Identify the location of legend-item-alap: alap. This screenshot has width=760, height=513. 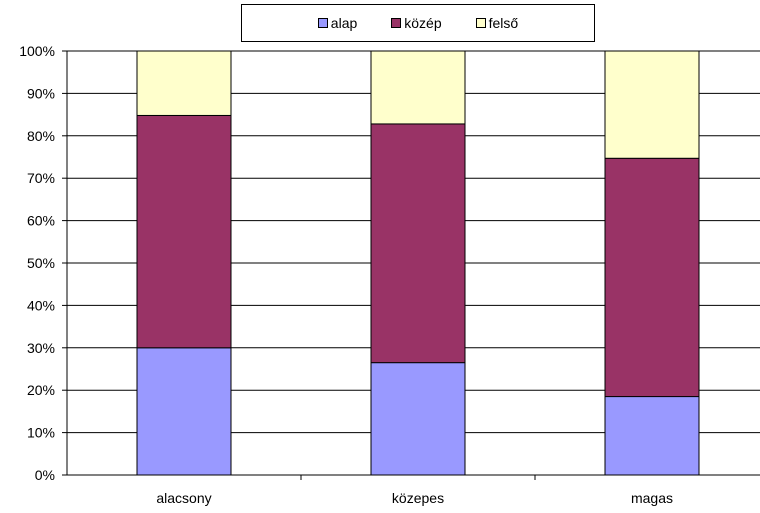
(337, 23).